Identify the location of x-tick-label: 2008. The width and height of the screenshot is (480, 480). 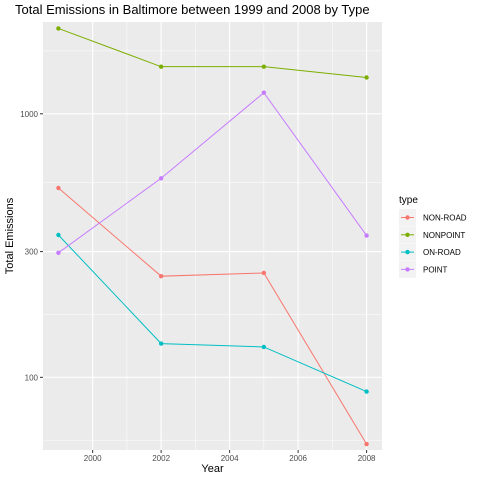
(367, 458).